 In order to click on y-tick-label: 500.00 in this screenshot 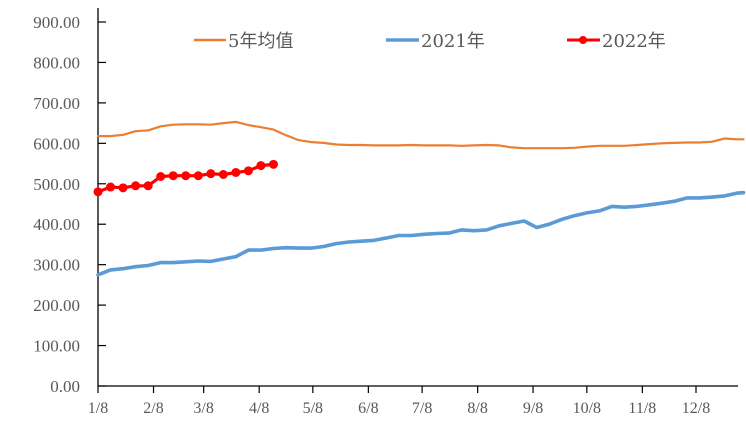, I will do `click(56, 184)`.